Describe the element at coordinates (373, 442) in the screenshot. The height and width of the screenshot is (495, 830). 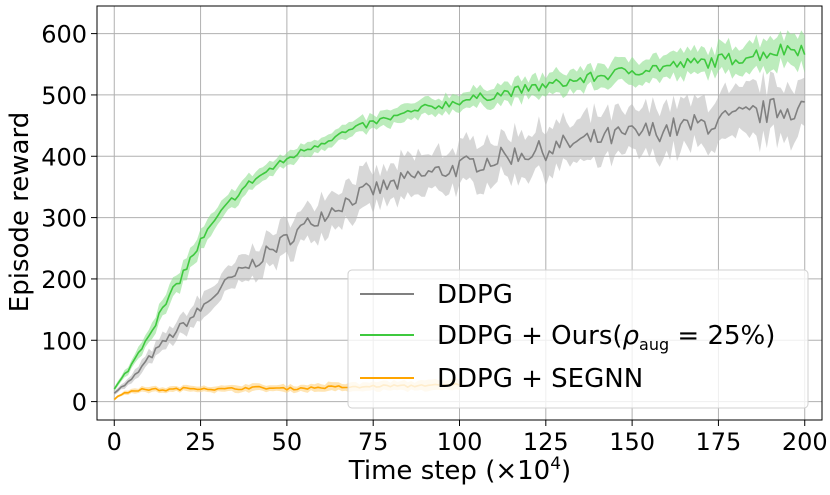
I see `x-tick-label-75: 75` at that location.